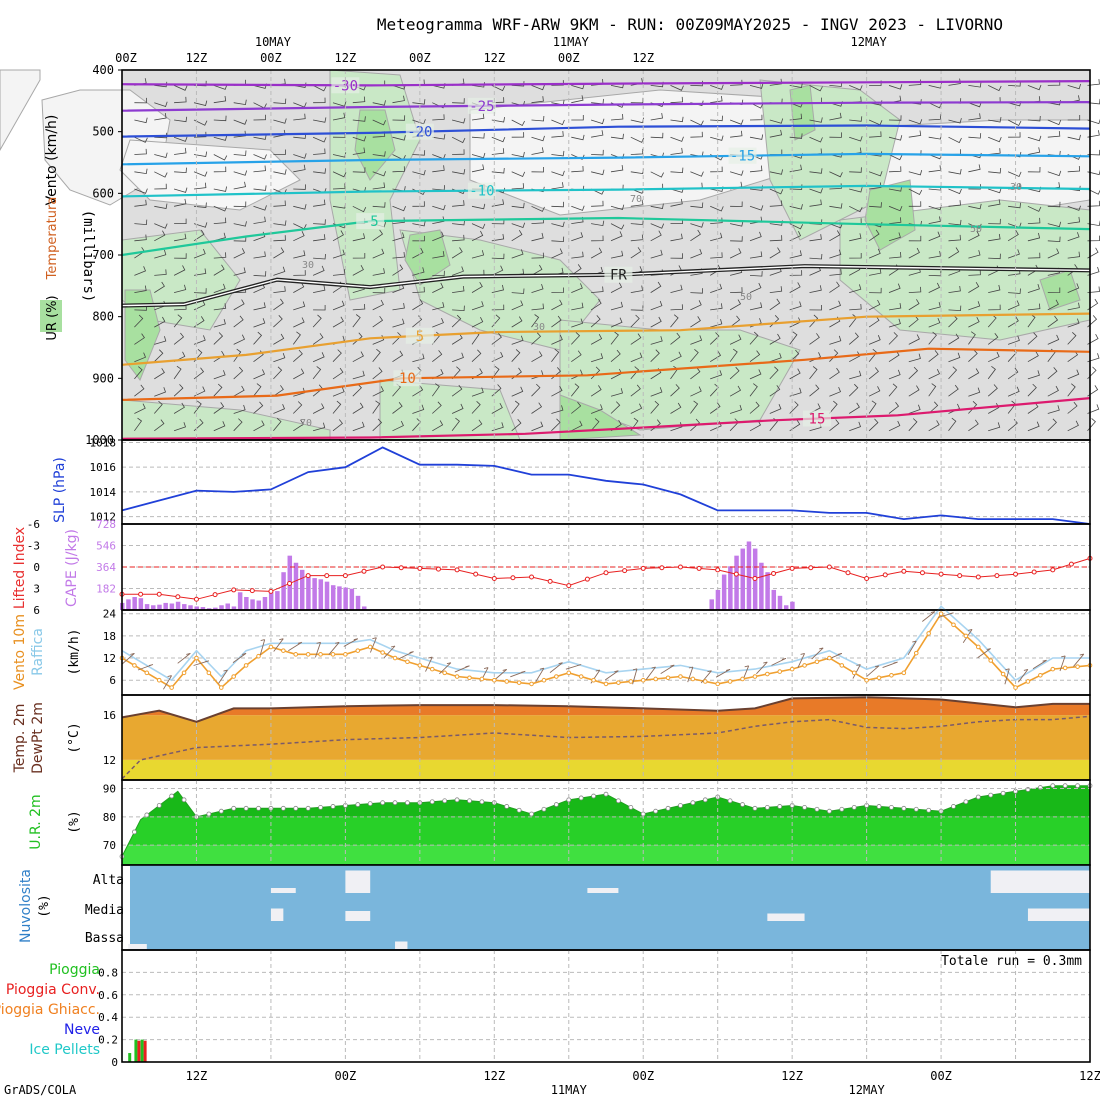  Describe the element at coordinates (20, 652) in the screenshot. I see `wind-ylabel: Vento 10m` at that location.